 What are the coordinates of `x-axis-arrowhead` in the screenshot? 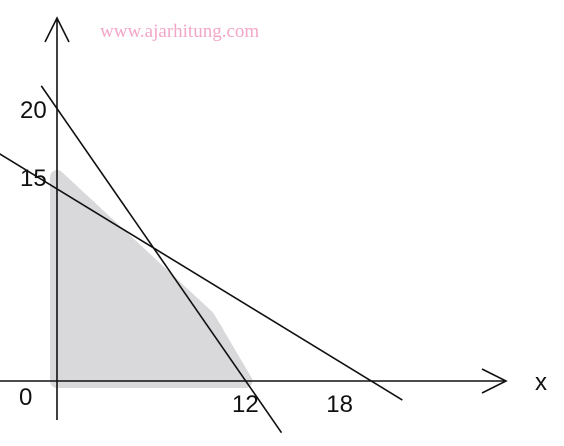 It's located at (494, 381).